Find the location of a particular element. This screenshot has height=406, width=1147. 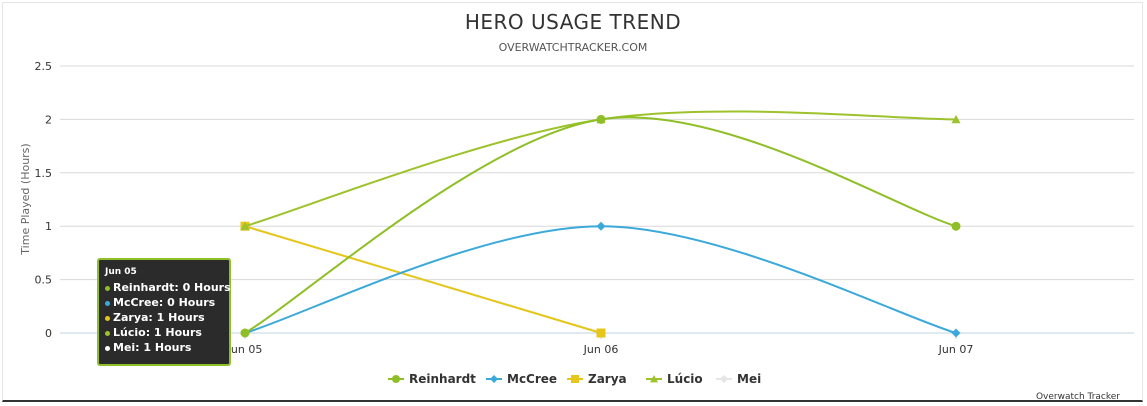

chart-title: HERO USAGE TREND is located at coordinates (573, 22).